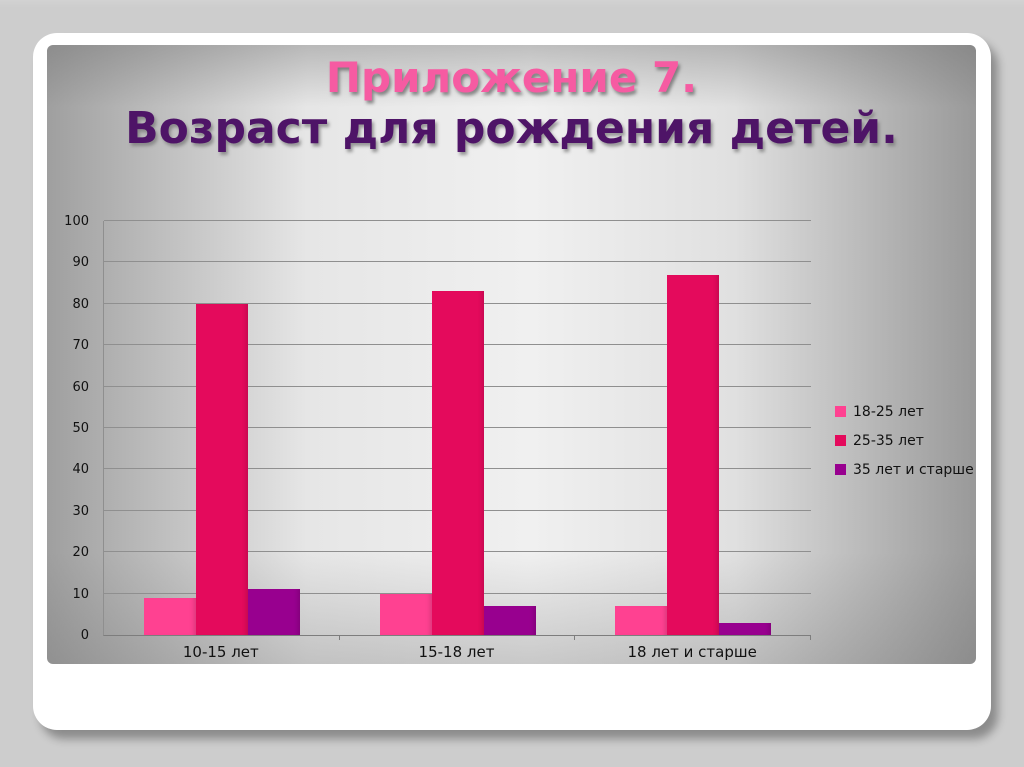 Image resolution: width=1024 pixels, height=767 pixels. I want to click on legend-item-25-35 лет: 25-35 лет, so click(904, 440).